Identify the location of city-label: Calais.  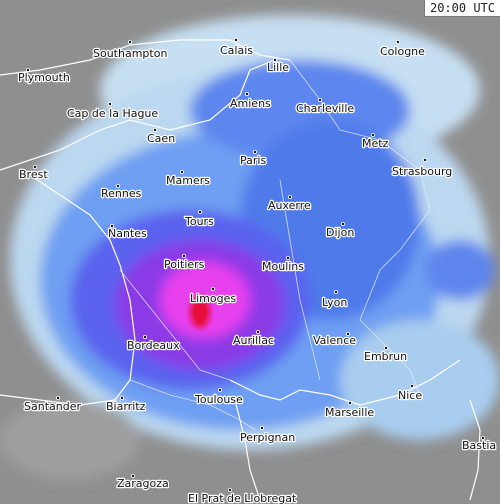
(236, 50).